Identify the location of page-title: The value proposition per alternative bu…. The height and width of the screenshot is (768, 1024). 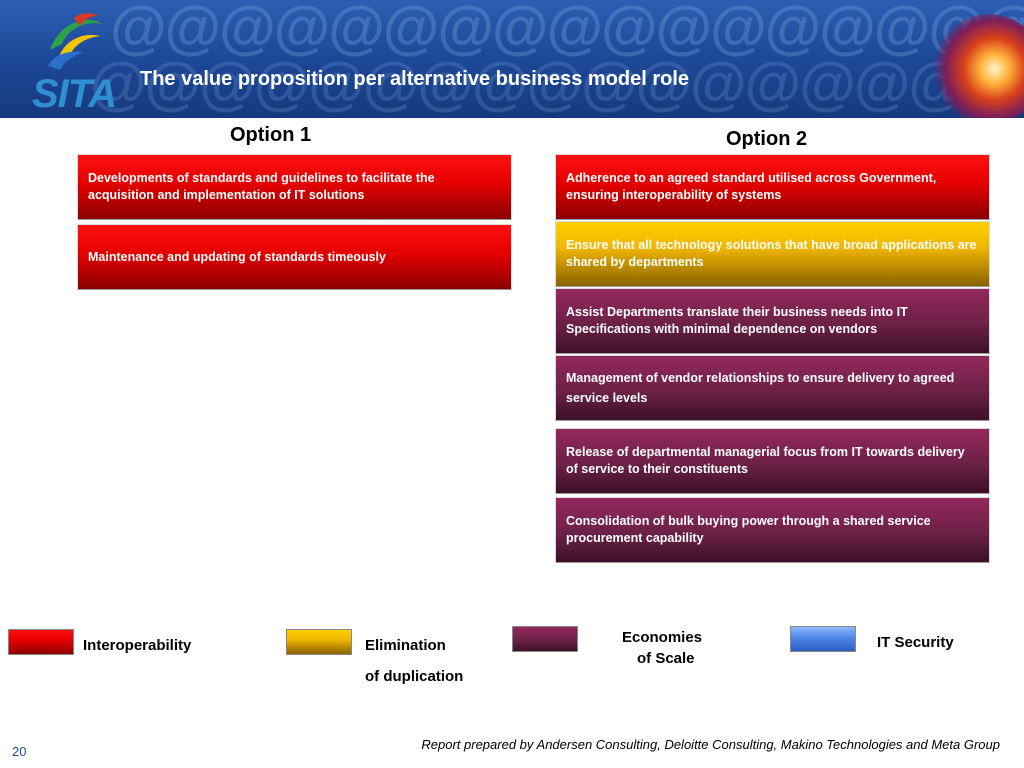
(415, 79).